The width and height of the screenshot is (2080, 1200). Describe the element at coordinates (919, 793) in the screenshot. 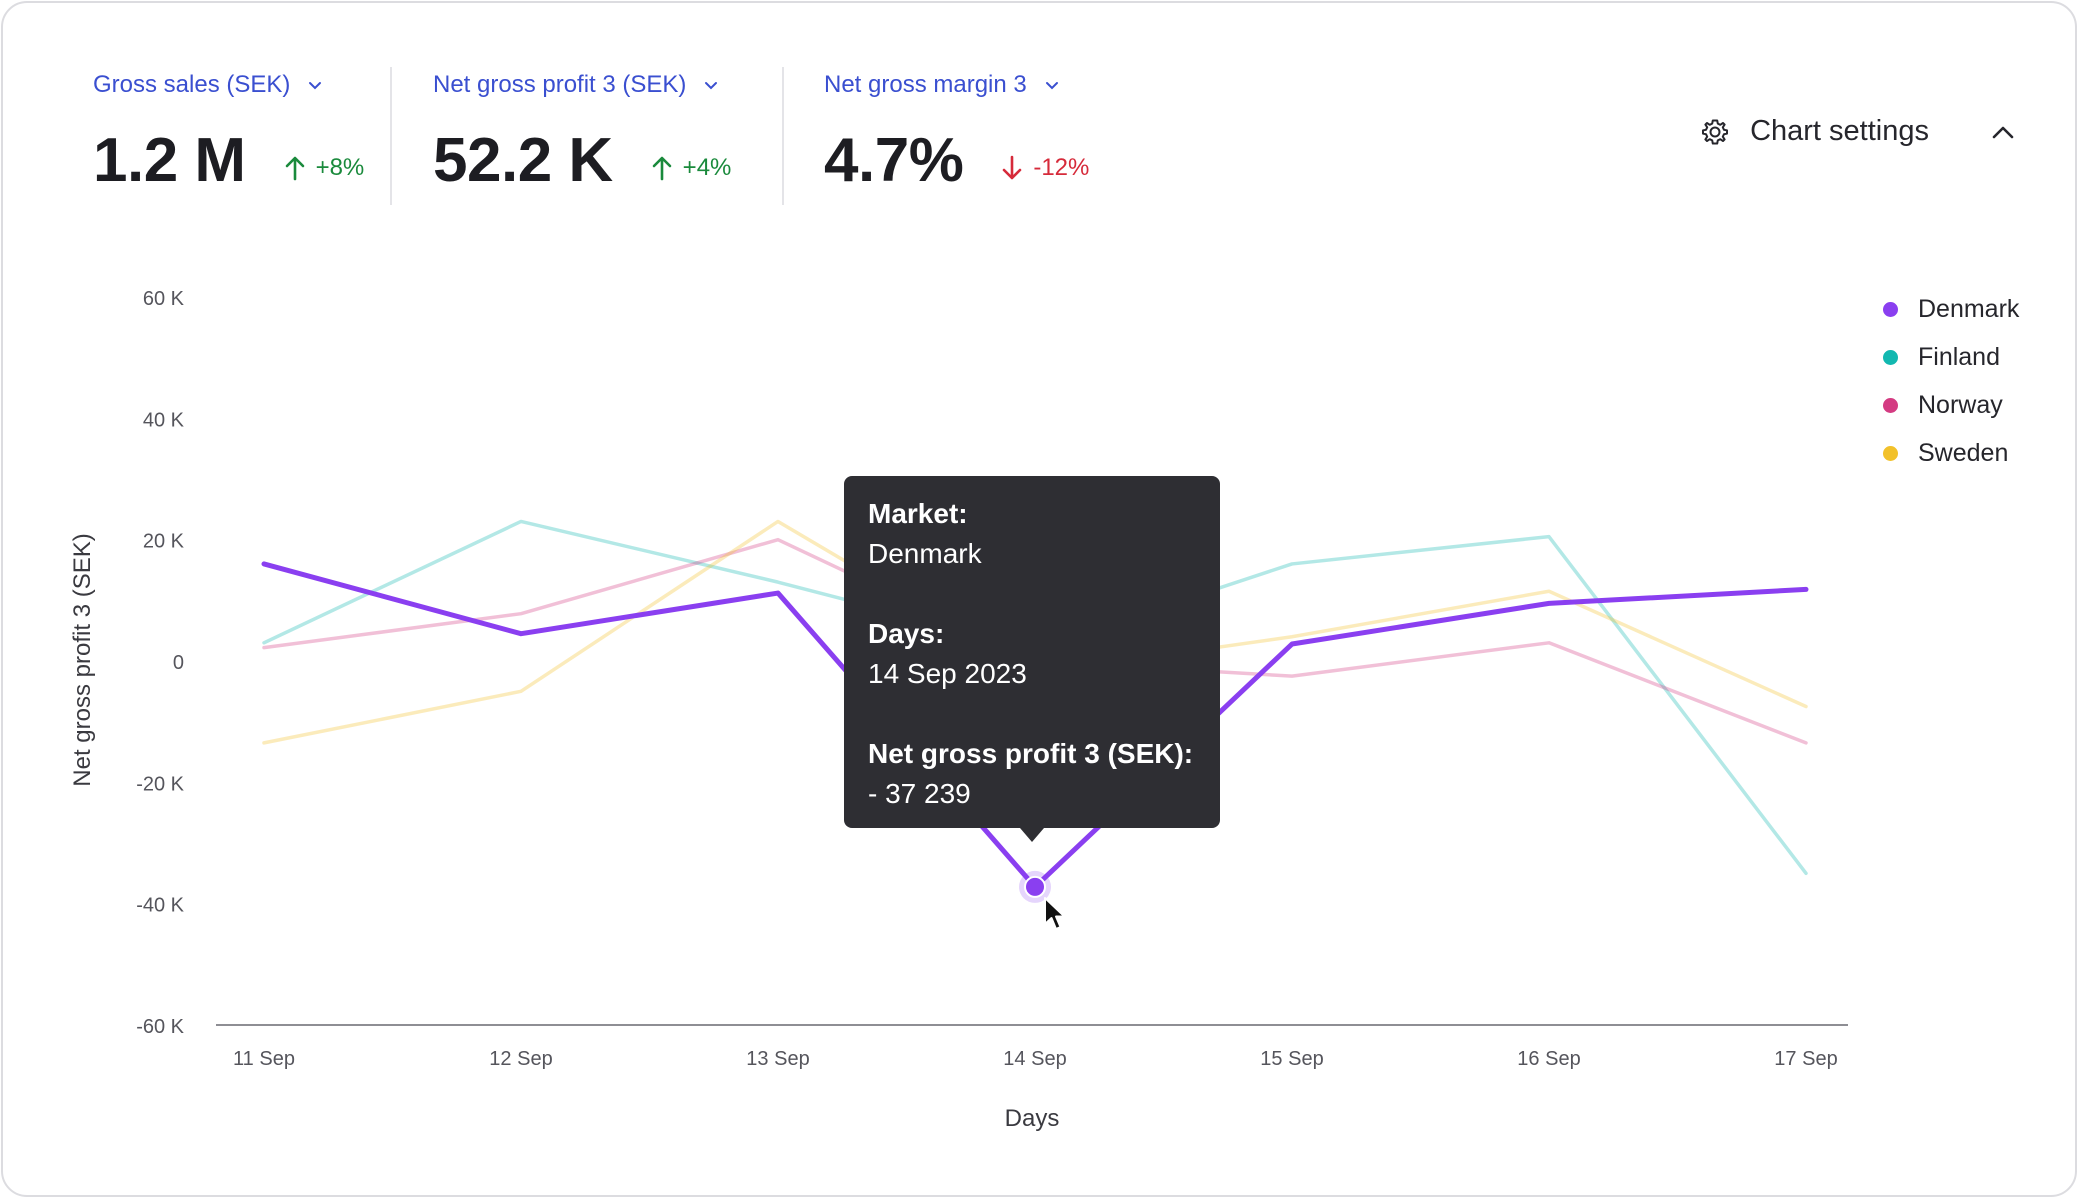

I see `tooltip-metric-value: - 37 239` at that location.